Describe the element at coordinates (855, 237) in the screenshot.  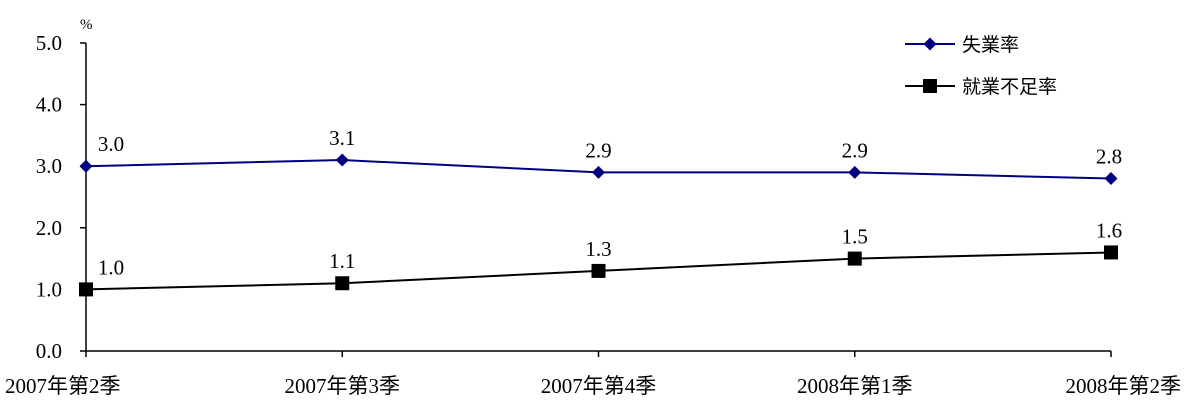
I see `data-label: 1.5` at that location.